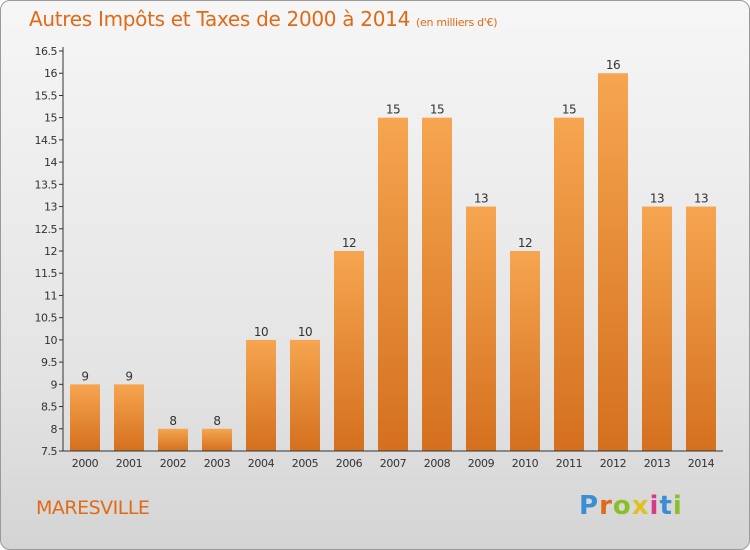 This screenshot has width=750, height=550. What do you see at coordinates (85, 417) in the screenshot?
I see `bar-2000` at bounding box center [85, 417].